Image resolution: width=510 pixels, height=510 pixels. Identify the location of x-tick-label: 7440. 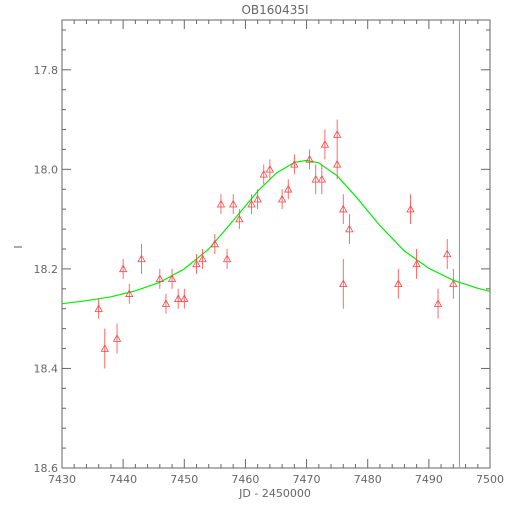
(123, 479).